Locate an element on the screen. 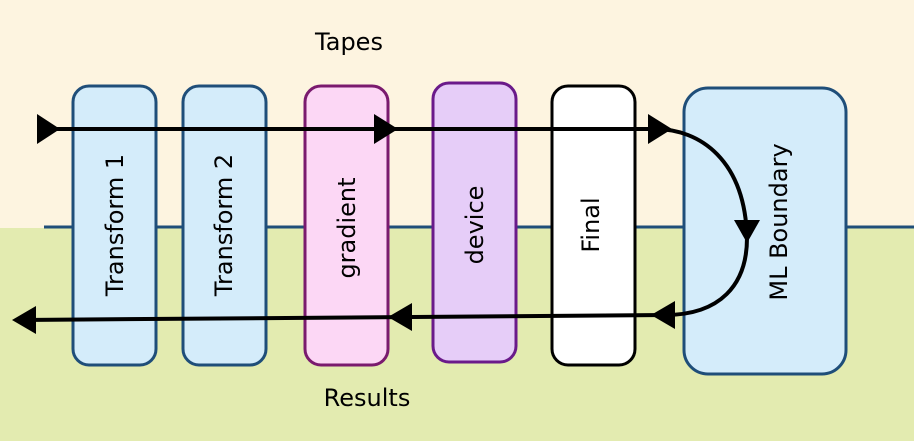 The width and height of the screenshot is (914, 441). gradient-box: gradient is located at coordinates (346, 225).